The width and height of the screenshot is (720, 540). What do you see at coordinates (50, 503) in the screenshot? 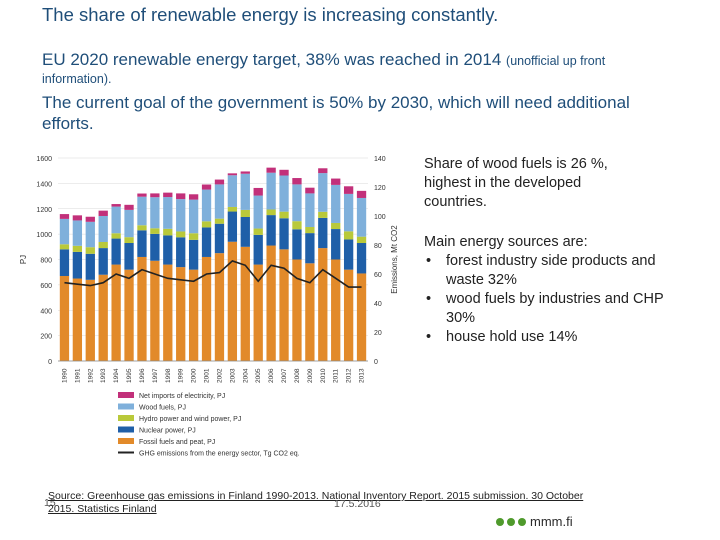
I see `page-number: 15` at bounding box center [50, 503].